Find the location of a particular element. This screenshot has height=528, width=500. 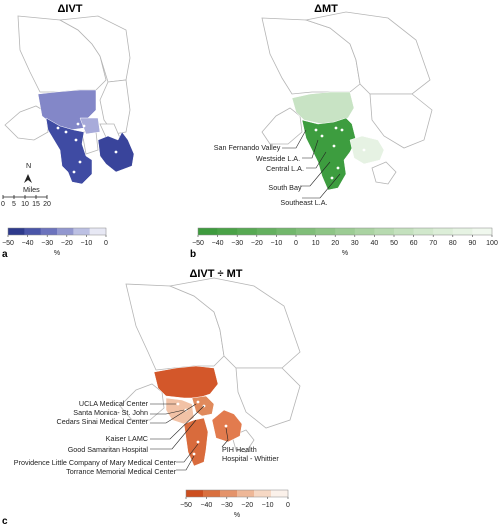

label-san-fernando-valley: San Fernando Valley is located at coordinates (247, 147).